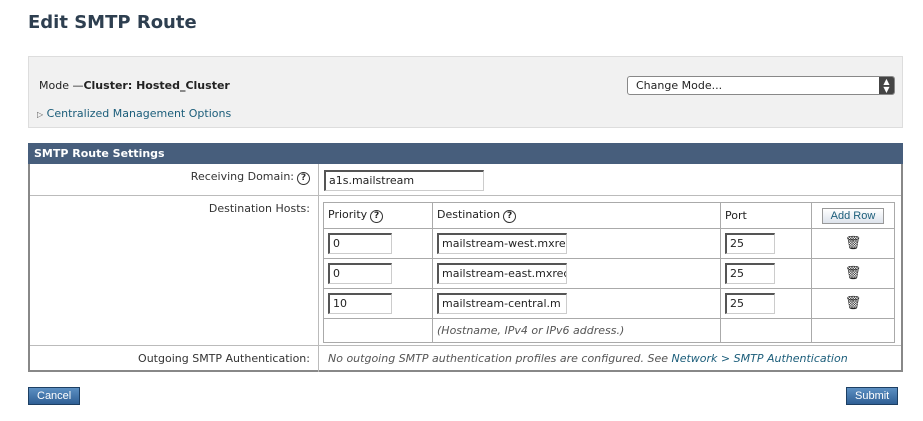  I want to click on settings-header: SMTP Route Settings, so click(465, 153).